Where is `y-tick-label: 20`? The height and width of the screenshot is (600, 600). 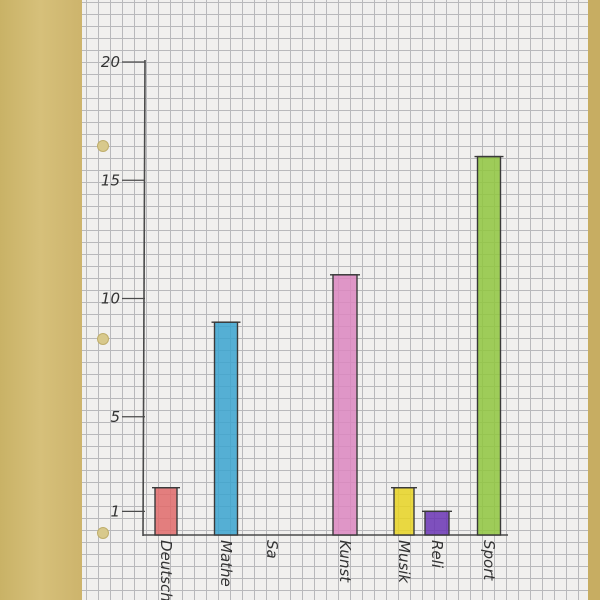 y-tick-label: 20 is located at coordinates (110, 62).